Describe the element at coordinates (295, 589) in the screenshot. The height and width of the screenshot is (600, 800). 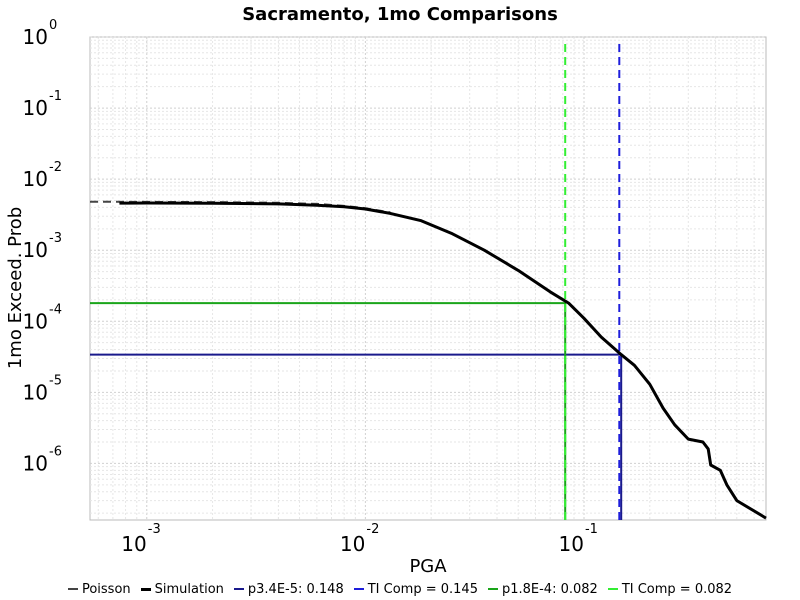
I see `legend-label: p3.4E-5: 0.148` at that location.